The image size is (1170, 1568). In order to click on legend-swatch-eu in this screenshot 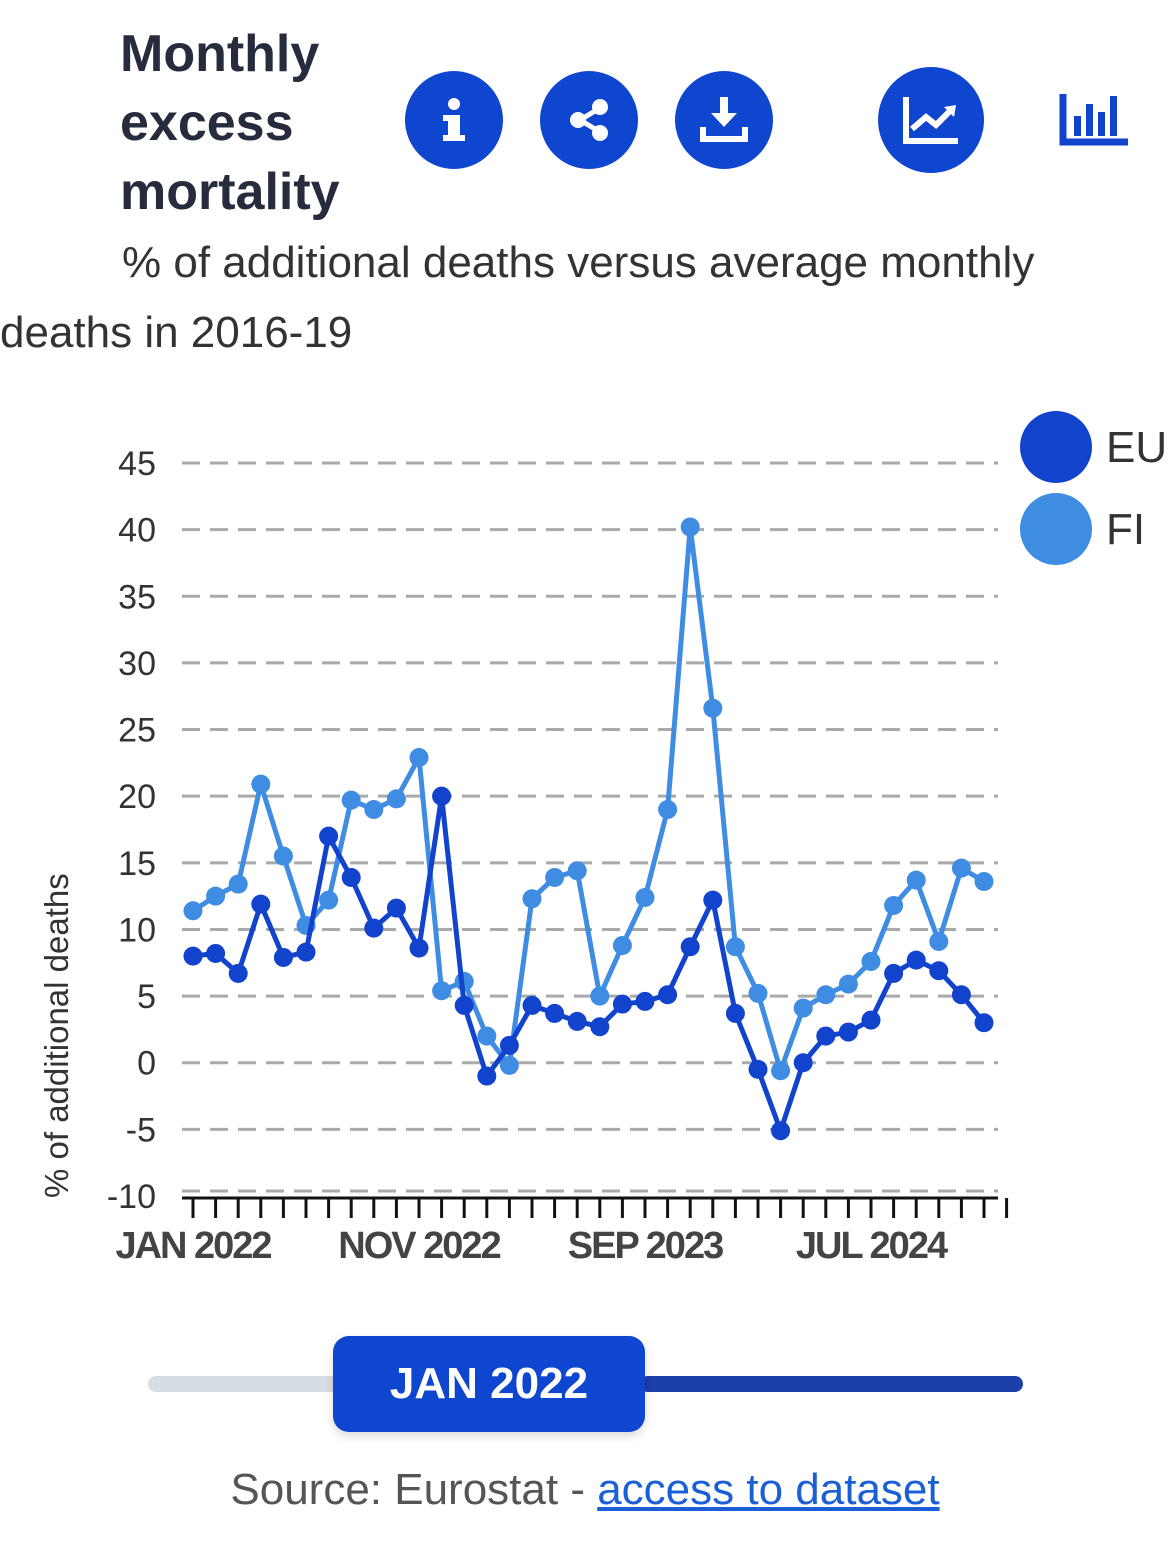, I will do `click(1056, 447)`.